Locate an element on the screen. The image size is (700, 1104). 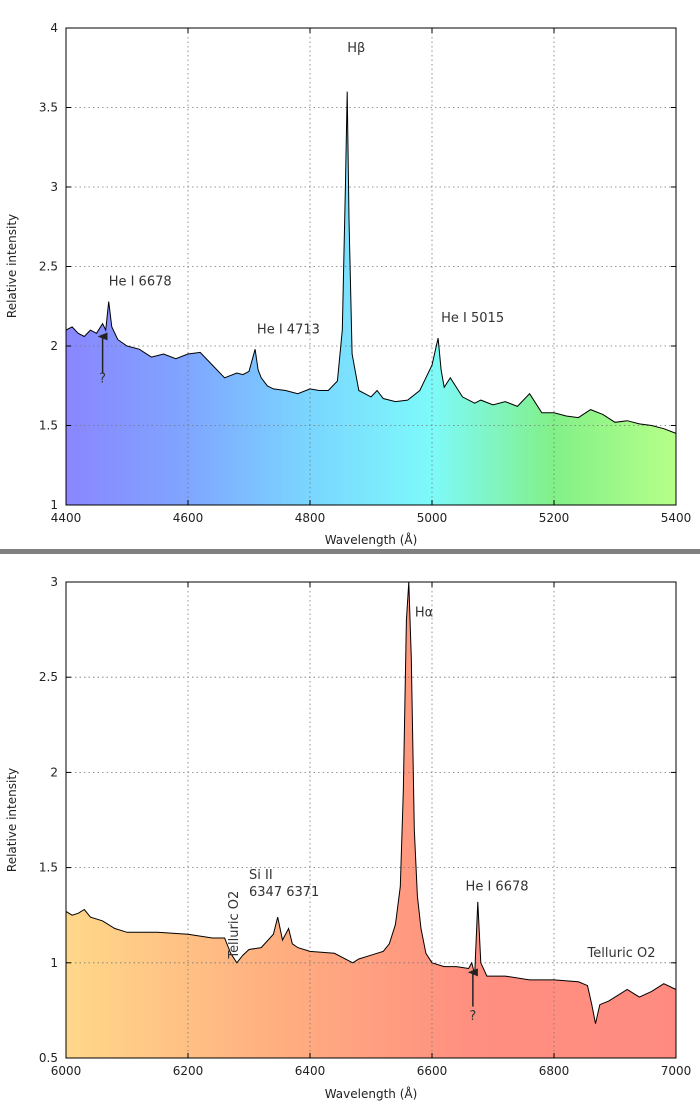
x-tick-label: 7000 is located at coordinates (676, 1071).